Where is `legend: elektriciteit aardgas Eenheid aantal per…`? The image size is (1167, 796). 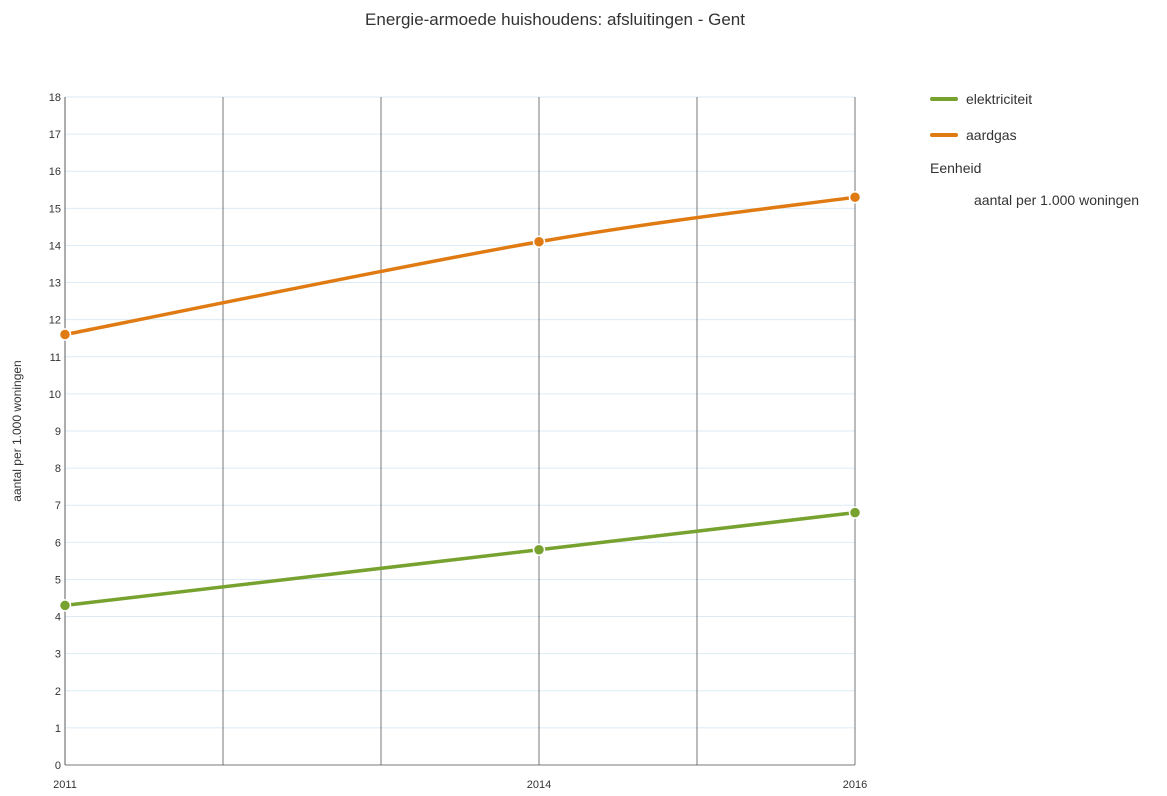 legend: elektriciteit aardgas Eenheid aantal per… is located at coordinates (1047, 148).